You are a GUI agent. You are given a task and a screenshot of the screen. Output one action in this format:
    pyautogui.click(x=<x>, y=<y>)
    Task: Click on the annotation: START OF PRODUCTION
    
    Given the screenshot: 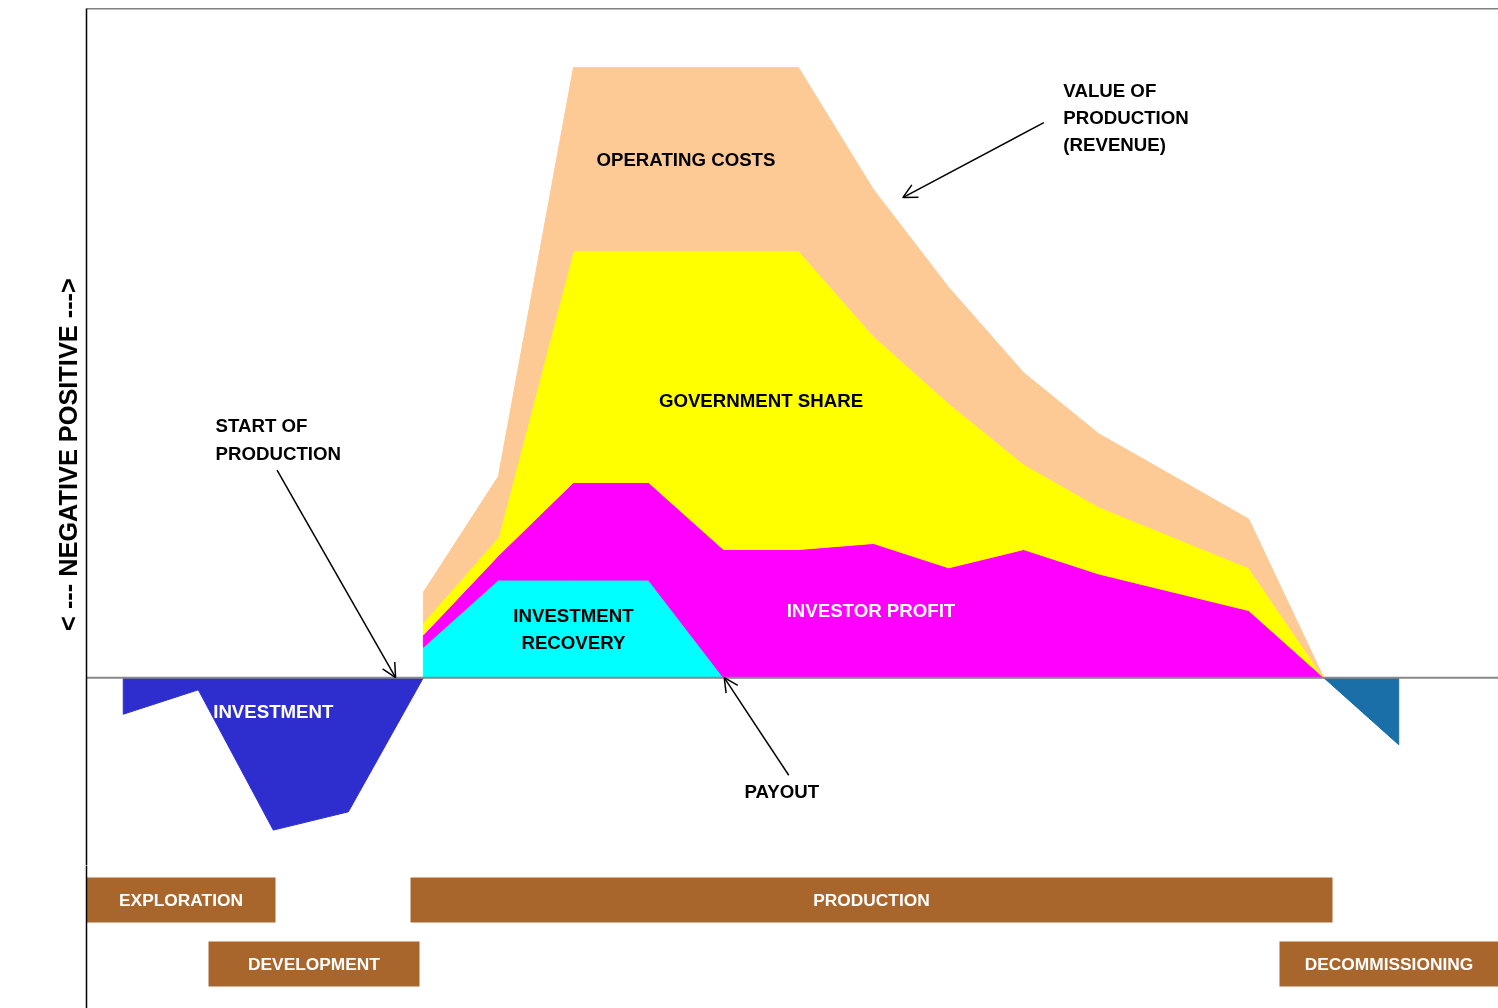 What is the action you would take?
    pyautogui.click(x=278, y=439)
    